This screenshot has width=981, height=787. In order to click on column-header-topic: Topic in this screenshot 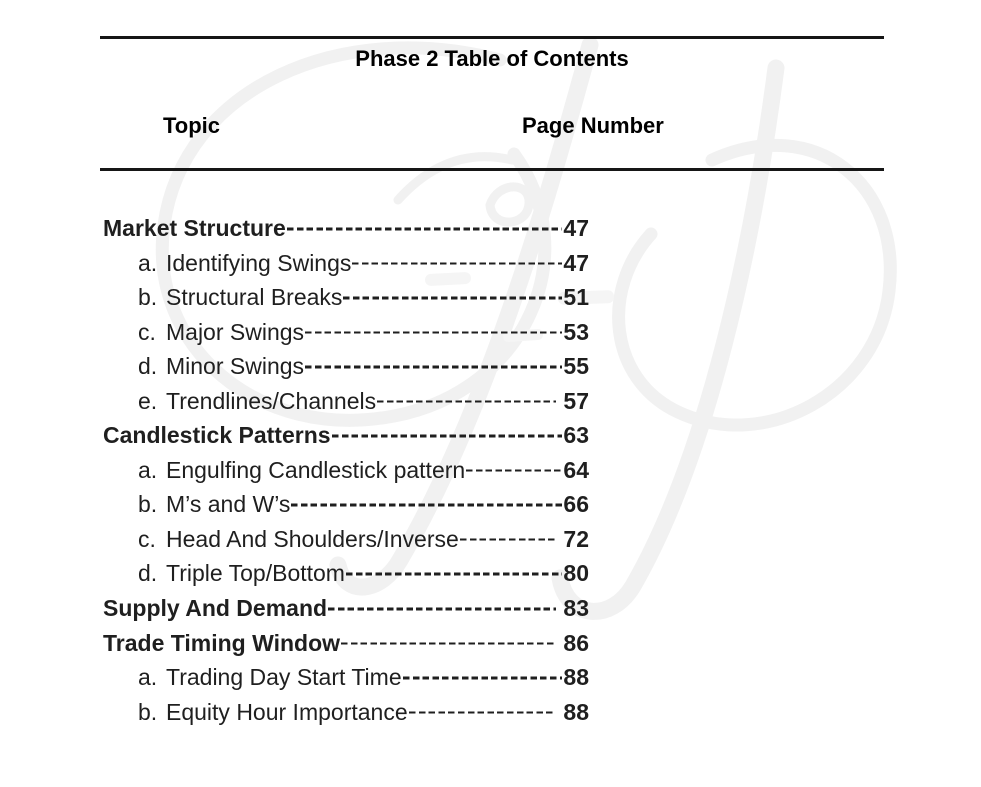, I will do `click(192, 125)`.